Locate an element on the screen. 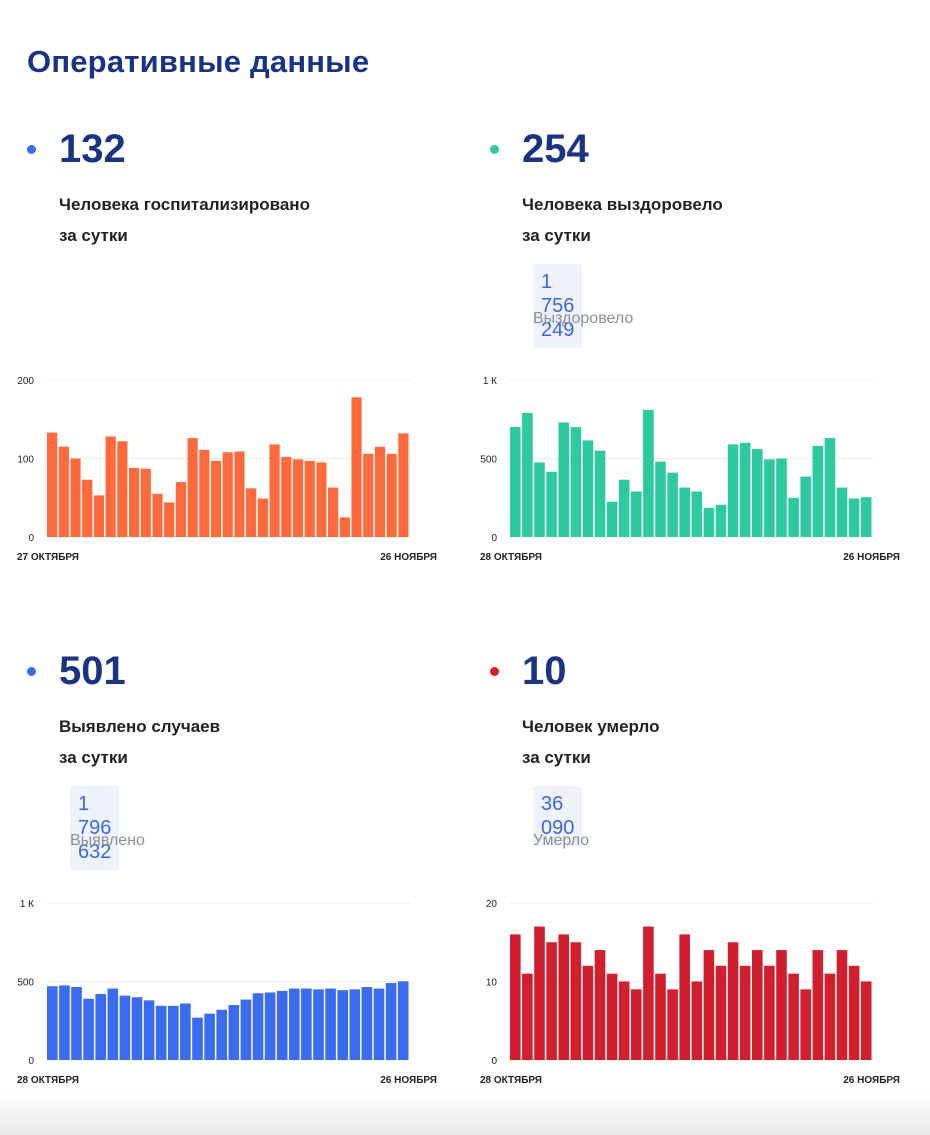 The image size is (930, 1135). bottom-fade is located at coordinates (465, 1114).